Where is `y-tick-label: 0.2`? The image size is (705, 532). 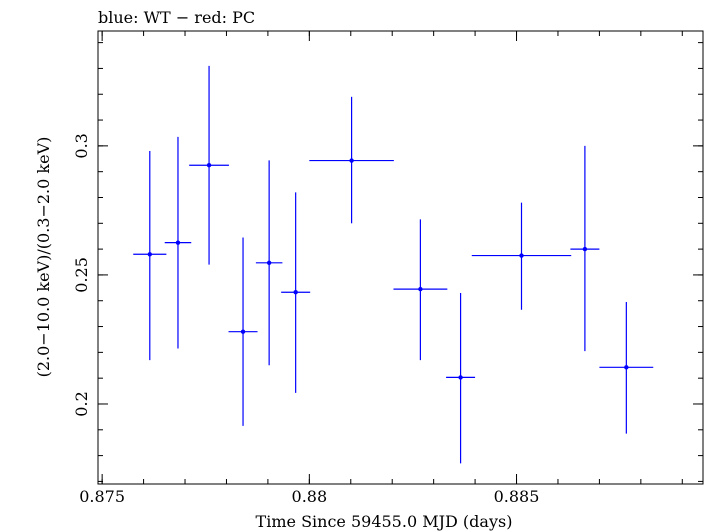
y-tick-label: 0.2 is located at coordinates (81, 403).